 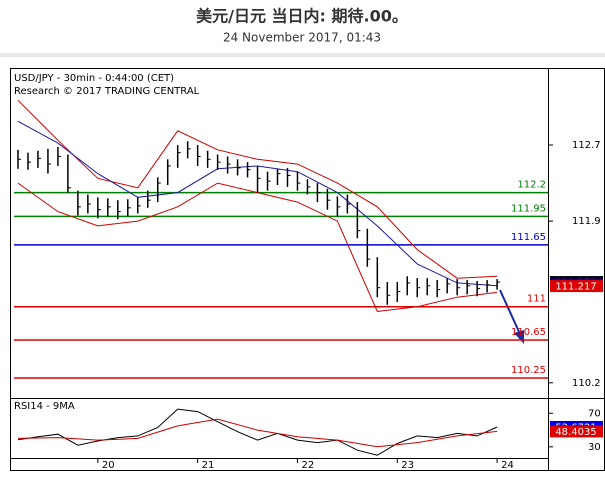 I want to click on x-tick-label: 22, so click(x=307, y=465).